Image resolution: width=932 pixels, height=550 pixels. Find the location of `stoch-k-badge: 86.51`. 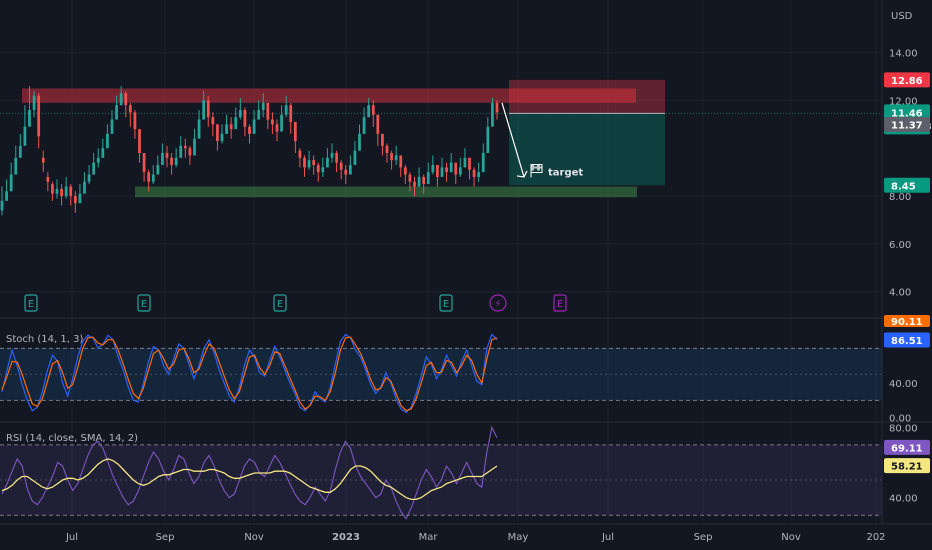

stoch-k-badge: 86.51 is located at coordinates (907, 340).